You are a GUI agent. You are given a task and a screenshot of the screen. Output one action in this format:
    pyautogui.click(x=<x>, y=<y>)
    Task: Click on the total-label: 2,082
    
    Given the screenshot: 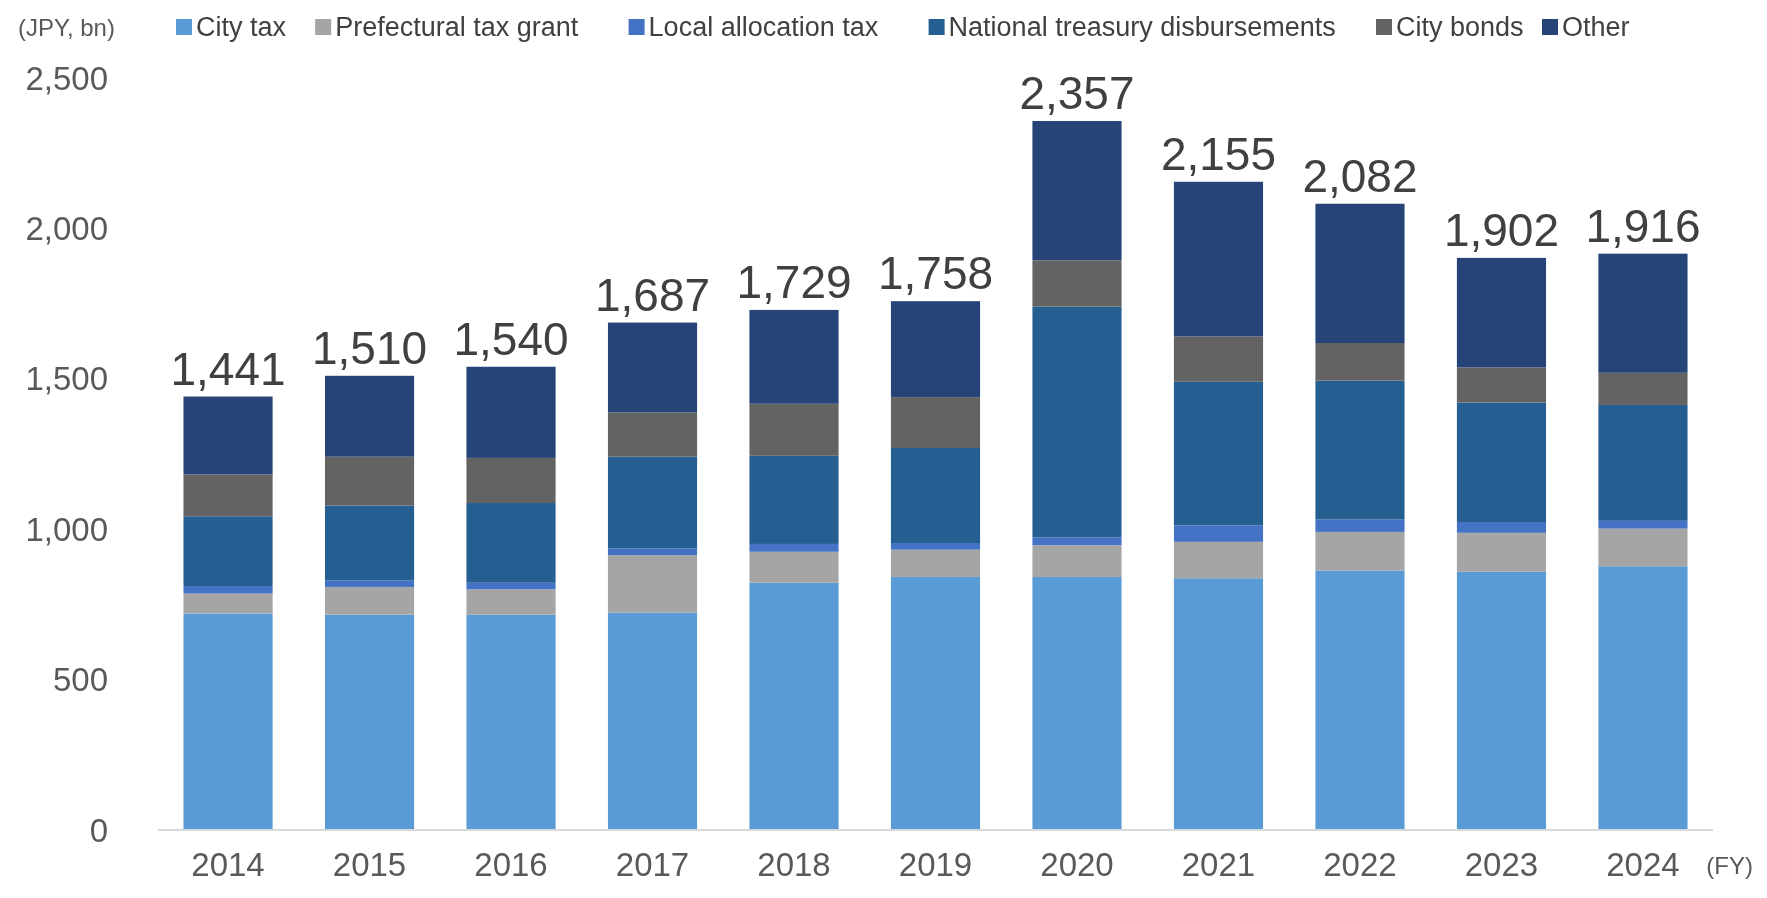 What is the action you would take?
    pyautogui.click(x=1360, y=175)
    